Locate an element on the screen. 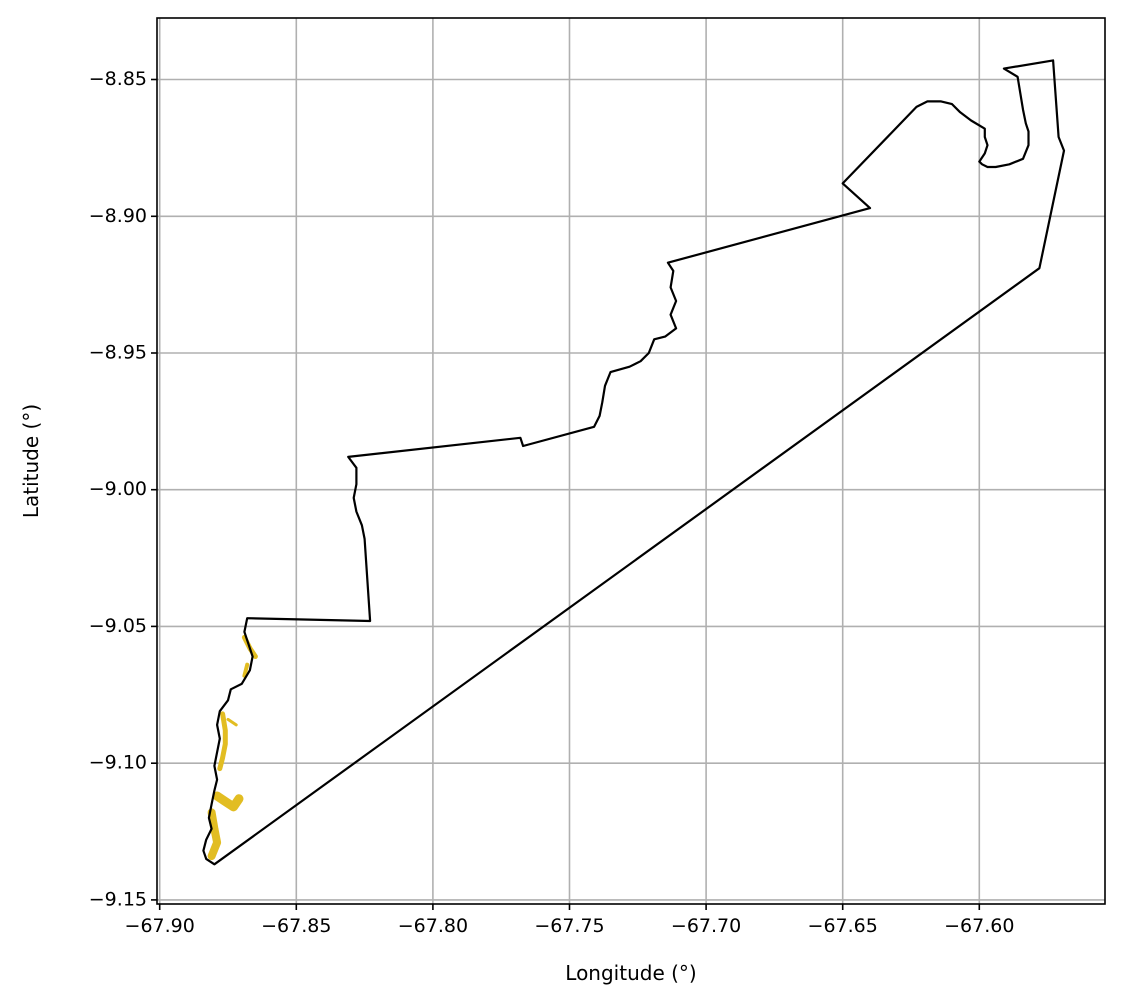 The height and width of the screenshot is (1006, 1125). x-tick-label: −67.60 is located at coordinates (979, 926).